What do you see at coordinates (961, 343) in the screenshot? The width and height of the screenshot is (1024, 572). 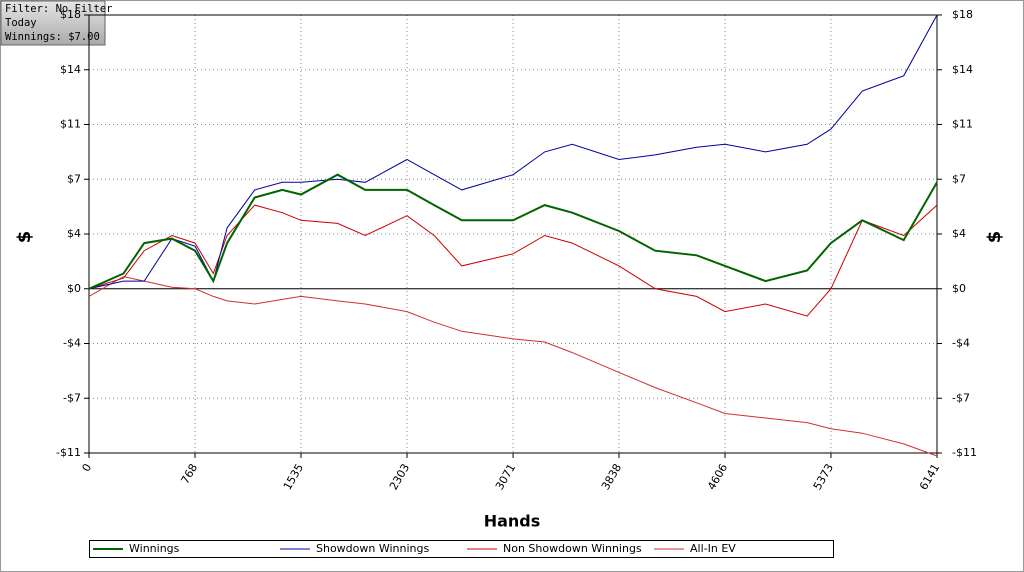 I see `y2-tick-label: -$4` at bounding box center [961, 343].